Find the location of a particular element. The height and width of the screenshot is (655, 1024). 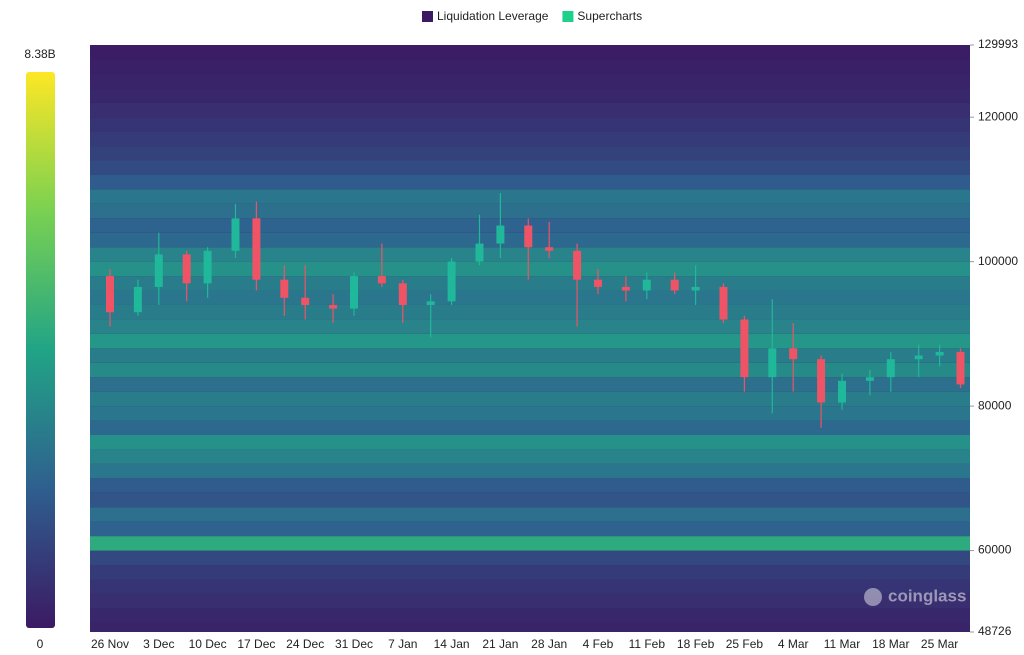

x-tick-label: 25 Mar is located at coordinates (939, 644).